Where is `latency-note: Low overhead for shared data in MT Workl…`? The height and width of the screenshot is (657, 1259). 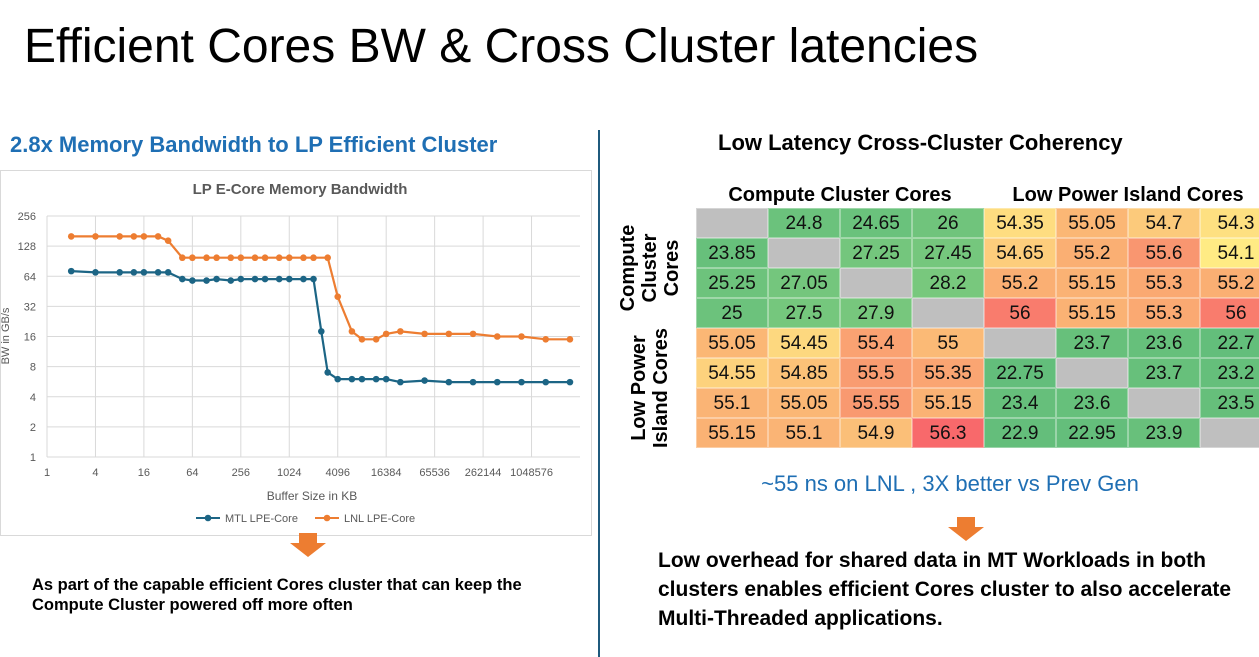 latency-note: Low overhead for shared data in MT Workl… is located at coordinates (945, 589).